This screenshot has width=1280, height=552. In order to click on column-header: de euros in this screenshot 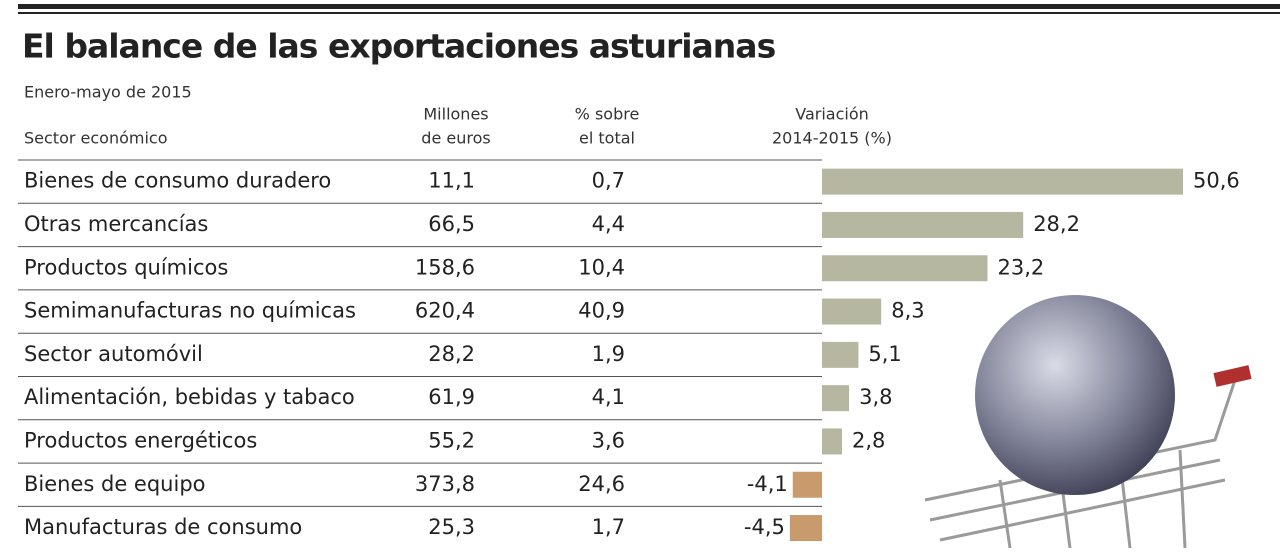, I will do `click(455, 138)`.